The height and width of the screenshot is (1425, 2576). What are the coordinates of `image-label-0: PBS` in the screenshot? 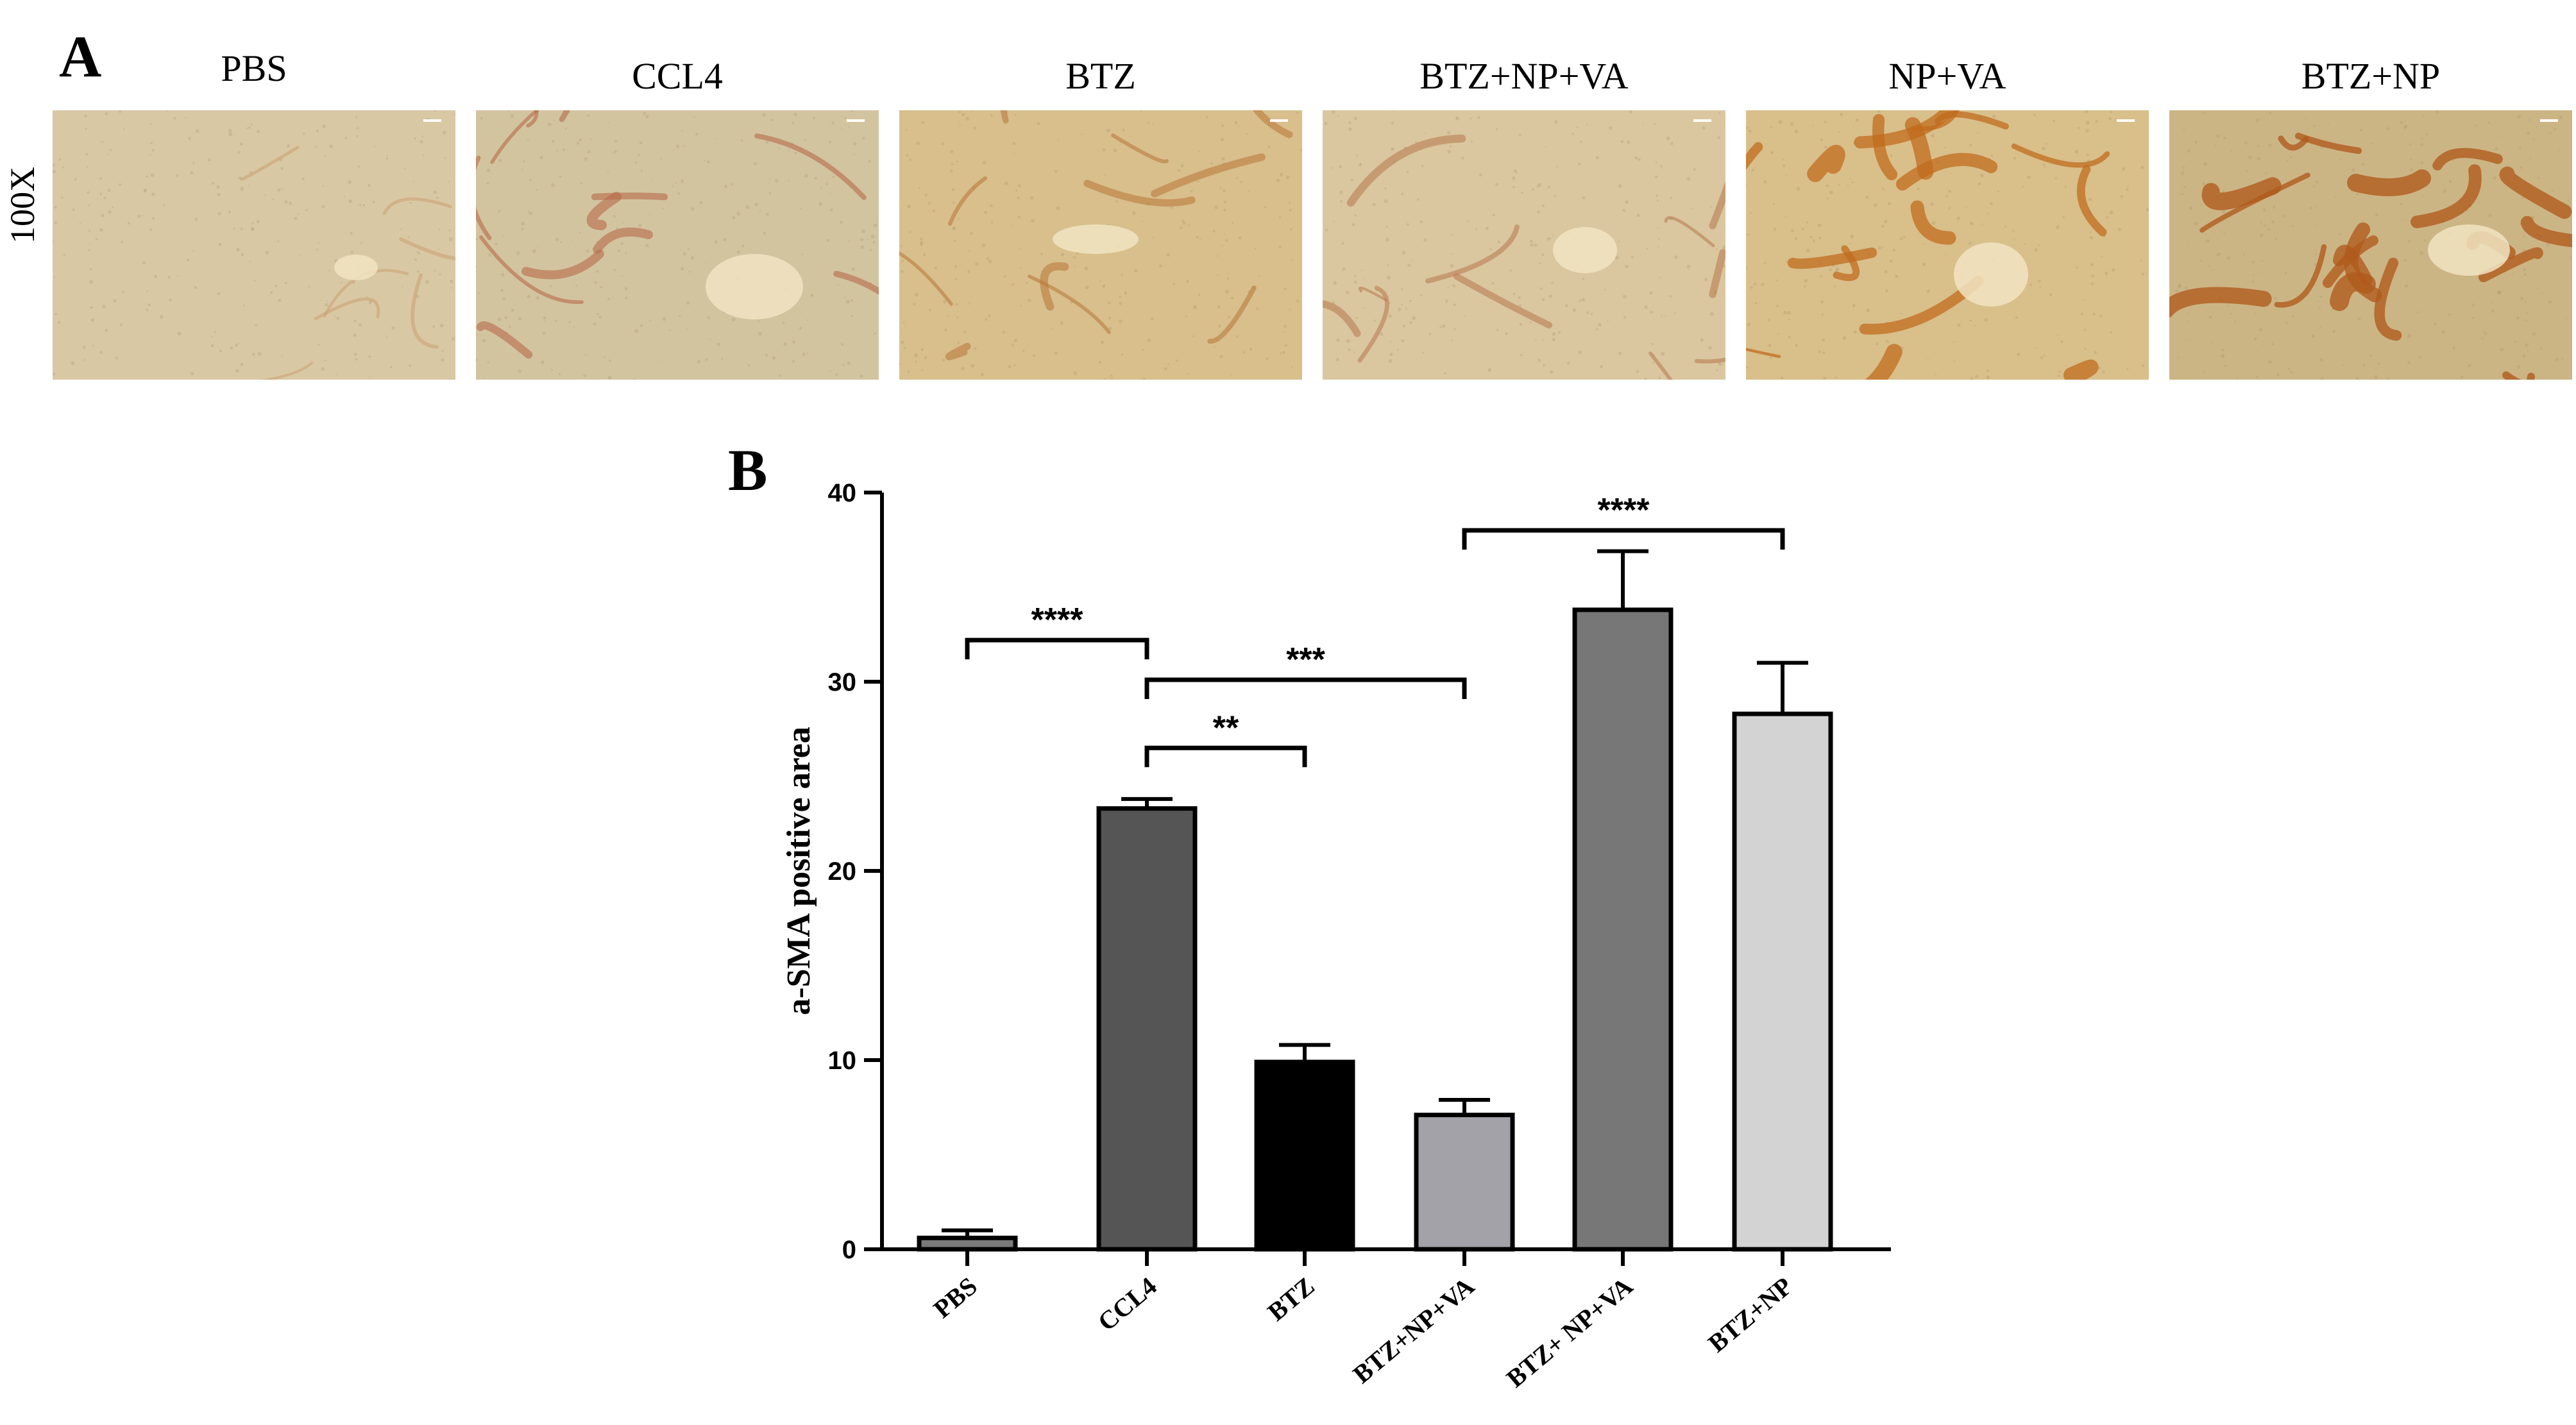 It's located at (254, 68).